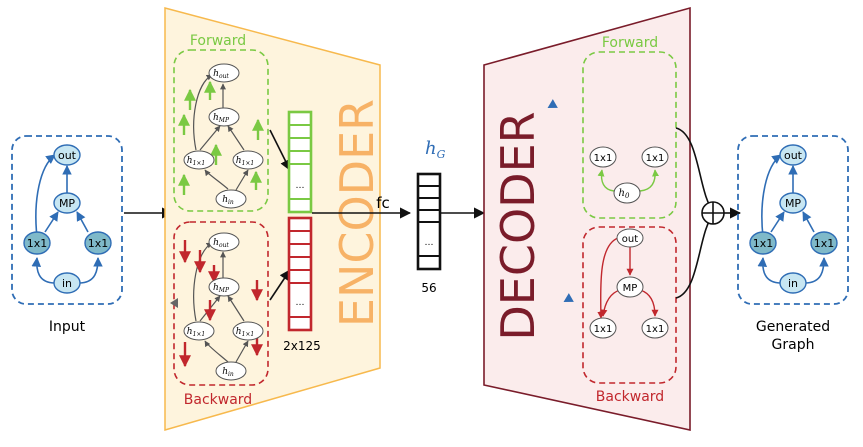 Image resolution: width=863 pixels, height=447 pixels. Describe the element at coordinates (713, 213) in the screenshot. I see `combine-symbol` at that location.